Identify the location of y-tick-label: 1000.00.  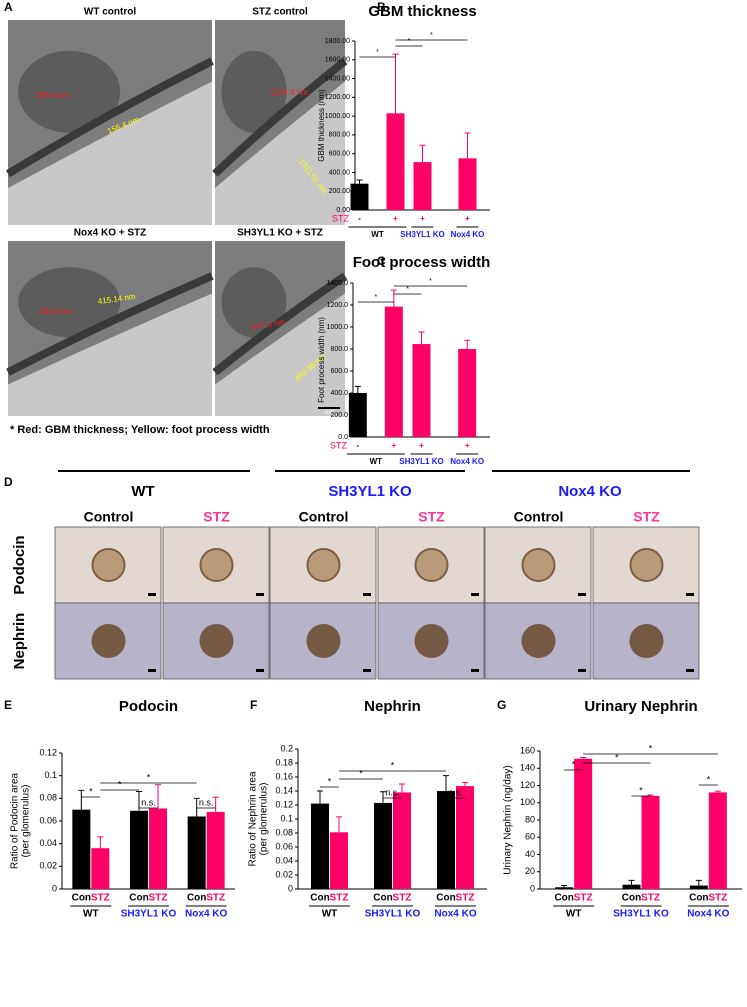
(337, 116).